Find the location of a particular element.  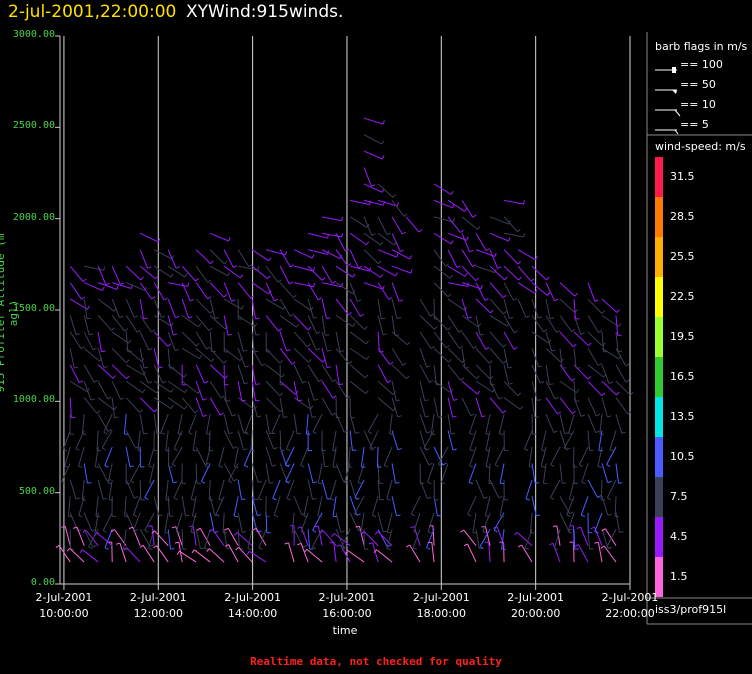

quality-warning: Realtime data, not checked for quality is located at coordinates (376, 661).